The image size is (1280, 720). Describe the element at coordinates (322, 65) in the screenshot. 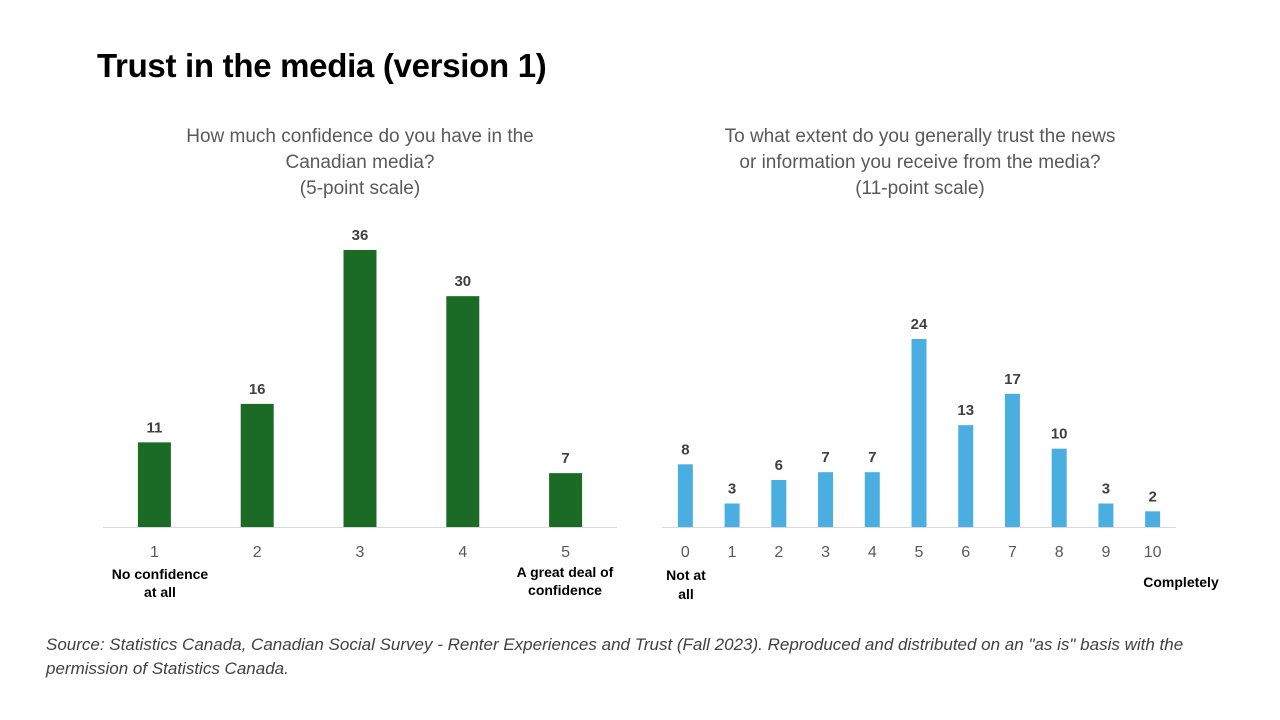

I see `slide-title: Trust in the media (version 1)` at that location.